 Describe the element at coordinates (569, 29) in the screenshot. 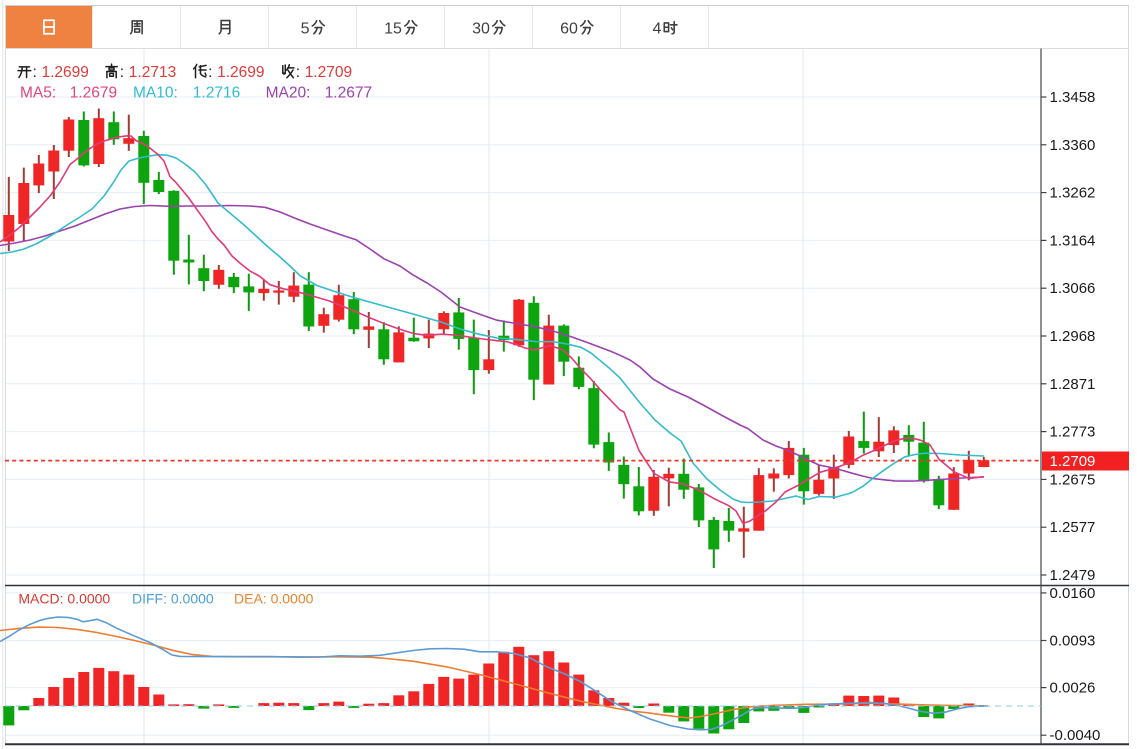

I see `svg-text: 60` at that location.